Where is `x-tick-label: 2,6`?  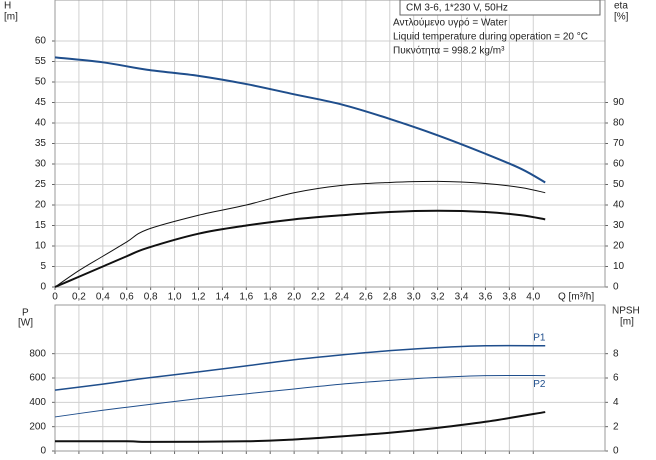
x-tick-label: 2,6 is located at coordinates (366, 297).